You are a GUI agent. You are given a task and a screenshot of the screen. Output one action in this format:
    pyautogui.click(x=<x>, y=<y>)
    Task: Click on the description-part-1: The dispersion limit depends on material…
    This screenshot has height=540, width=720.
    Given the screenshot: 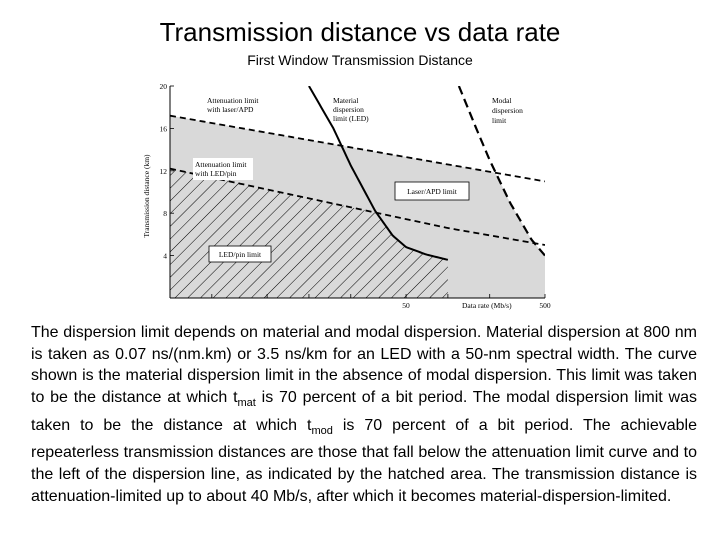 What is the action you would take?
    pyautogui.click(x=364, y=365)
    